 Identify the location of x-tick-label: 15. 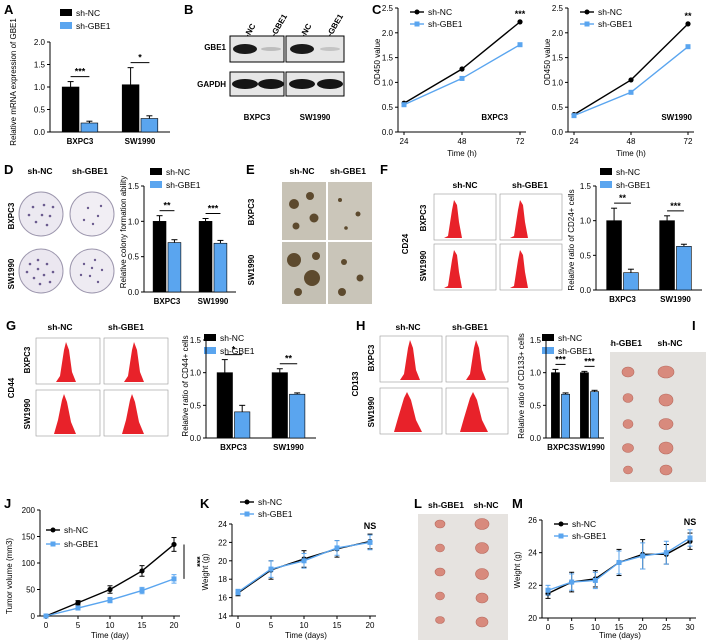
(142, 625).